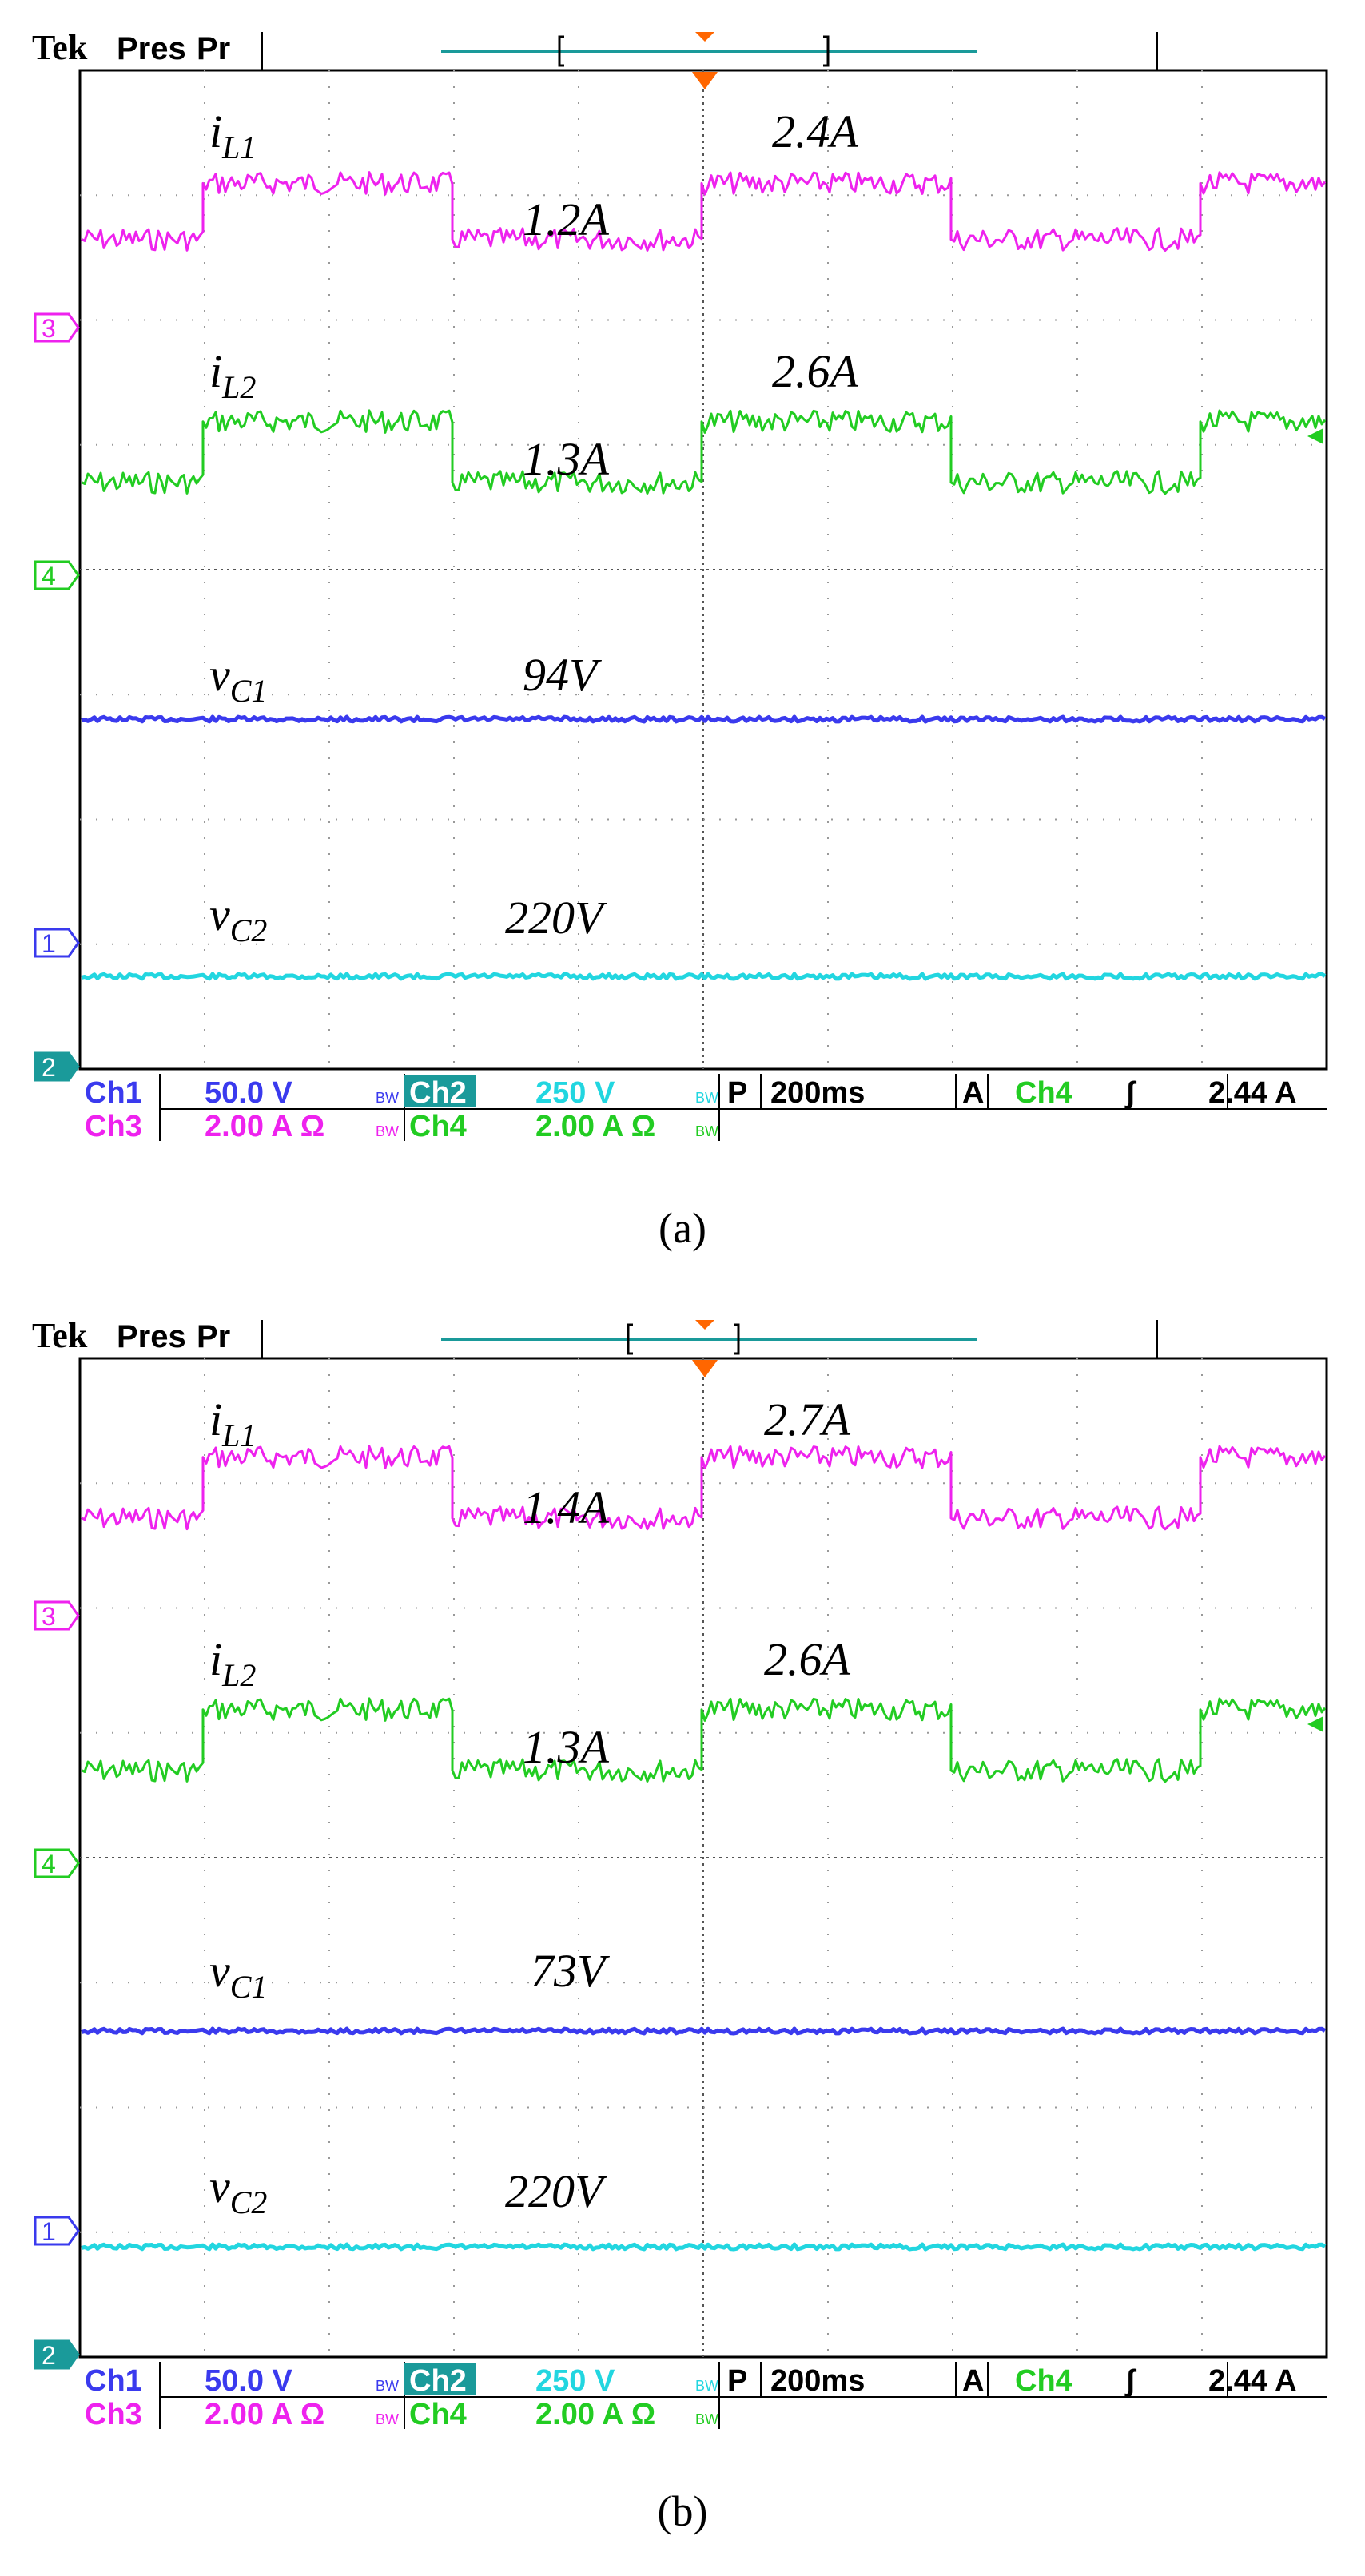 The height and width of the screenshot is (2576, 1365). Describe the element at coordinates (807, 1419) in the screenshot. I see `label-iL1-high: 2.7A` at that location.